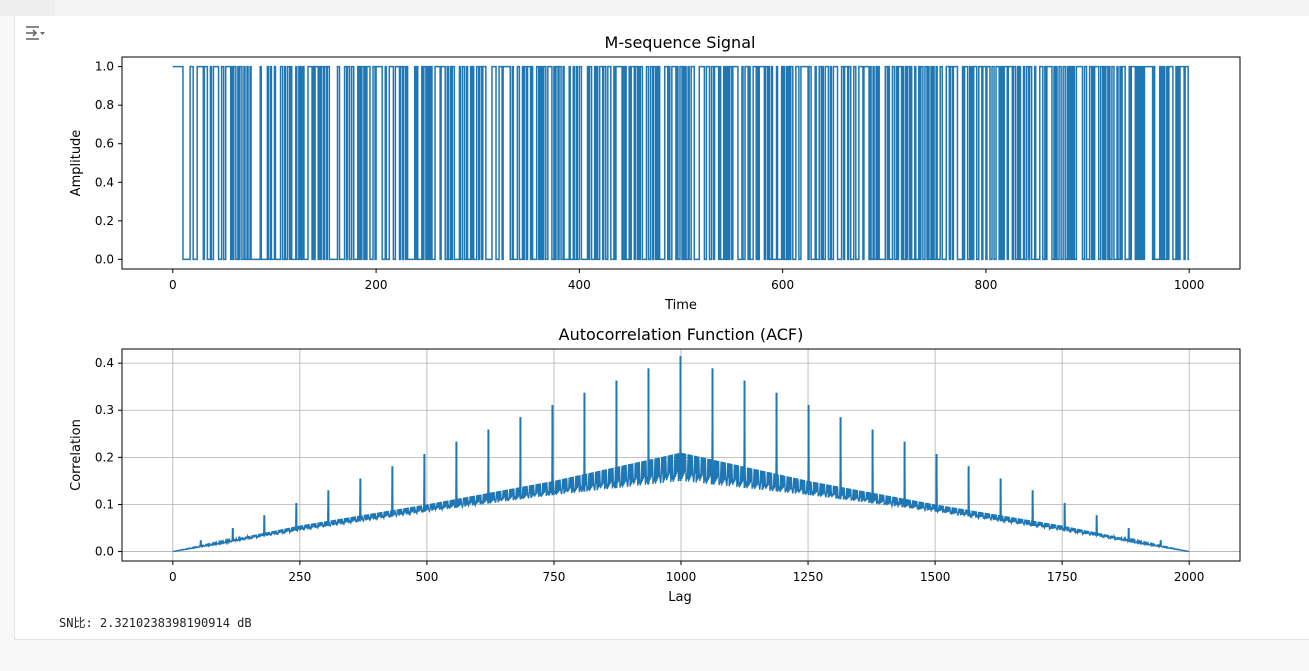 This screenshot has height=671, width=1309. What do you see at coordinates (680, 42) in the screenshot?
I see `chart-1-title: M-sequence Signal` at bounding box center [680, 42].